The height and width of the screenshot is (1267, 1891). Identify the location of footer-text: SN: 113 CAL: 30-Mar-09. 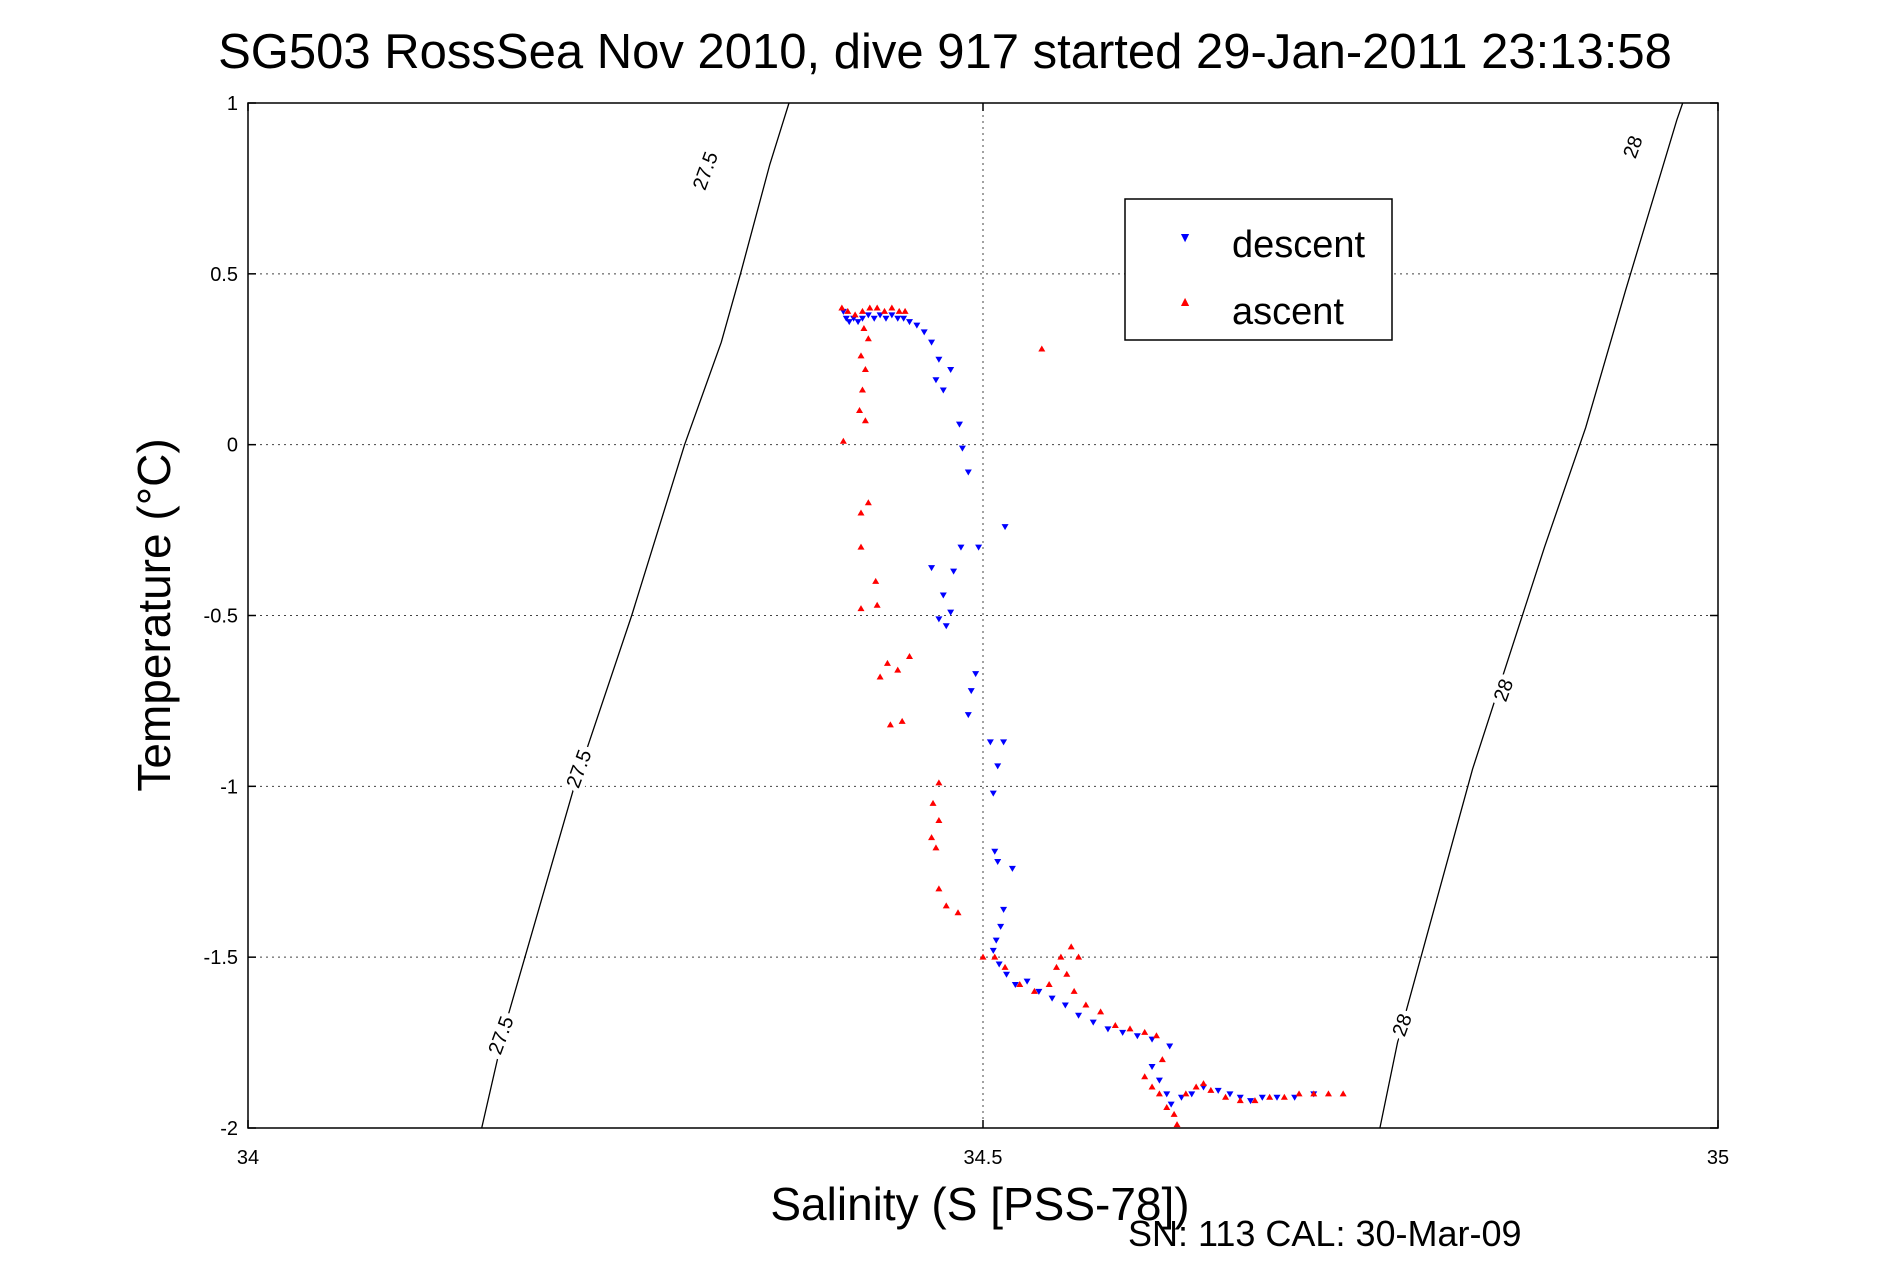
(1325, 1233).